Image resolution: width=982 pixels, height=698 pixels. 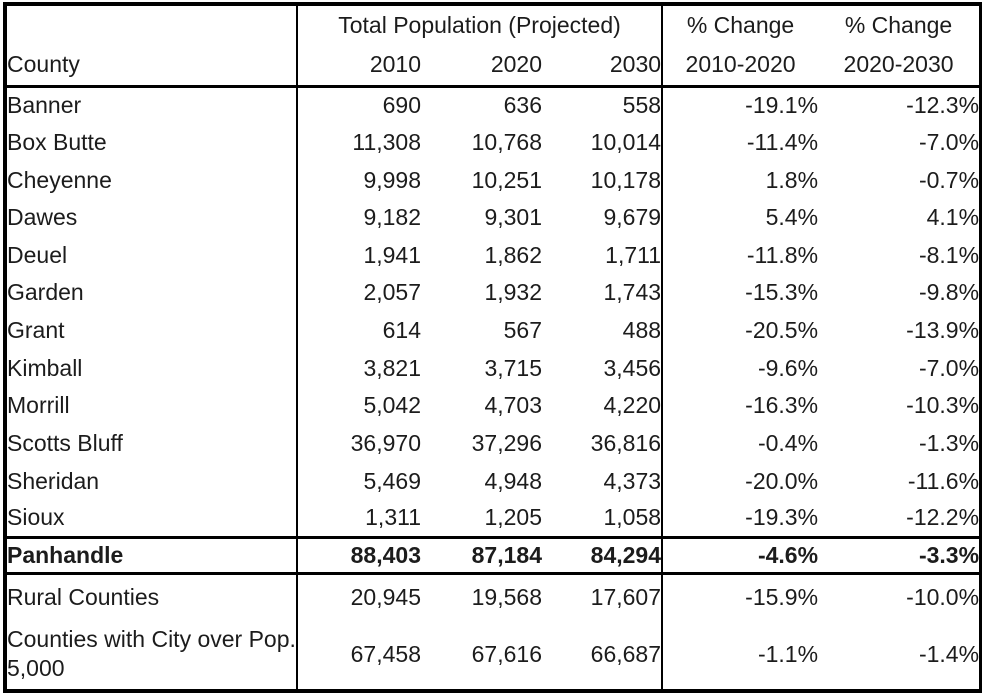 I want to click on pop-2010-cell: 1,941, so click(x=392, y=254).